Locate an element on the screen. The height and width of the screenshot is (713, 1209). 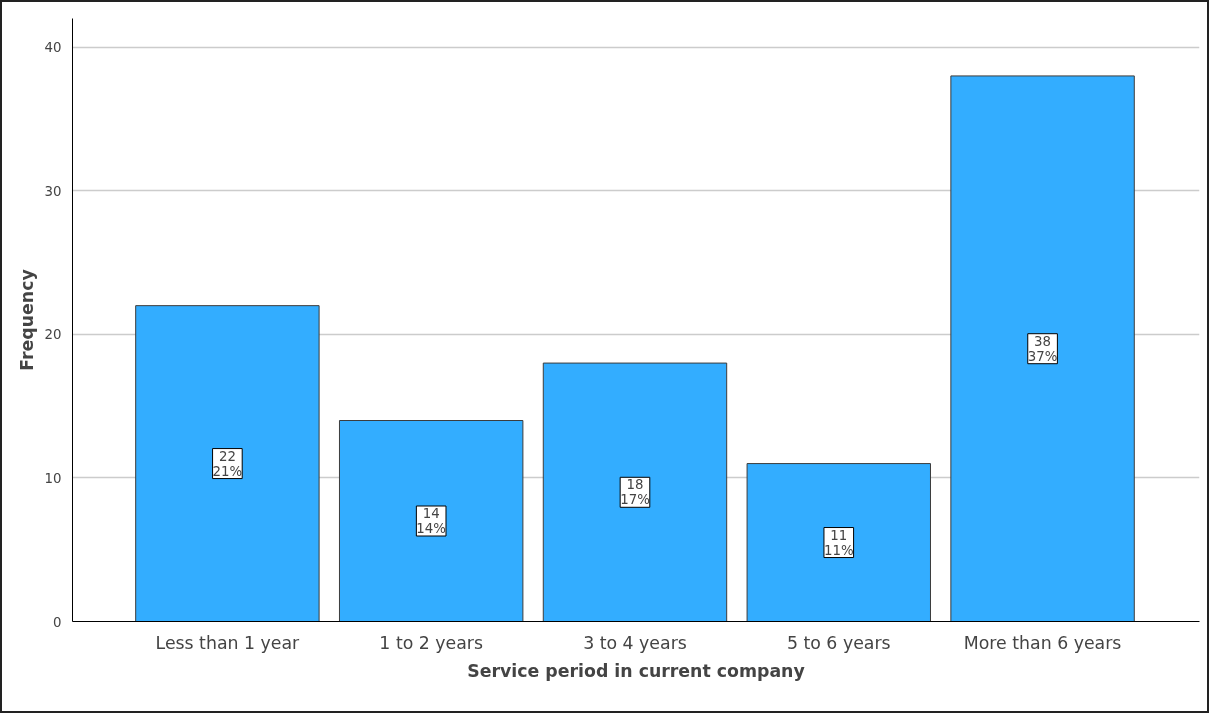
x-tick-label: 1 to 2 years is located at coordinates (431, 642).